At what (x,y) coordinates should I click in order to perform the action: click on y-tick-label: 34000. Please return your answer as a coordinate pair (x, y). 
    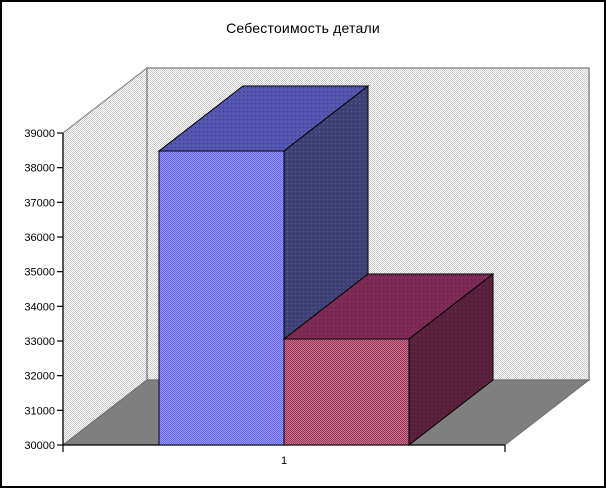
    Looking at the image, I should click on (39, 307).